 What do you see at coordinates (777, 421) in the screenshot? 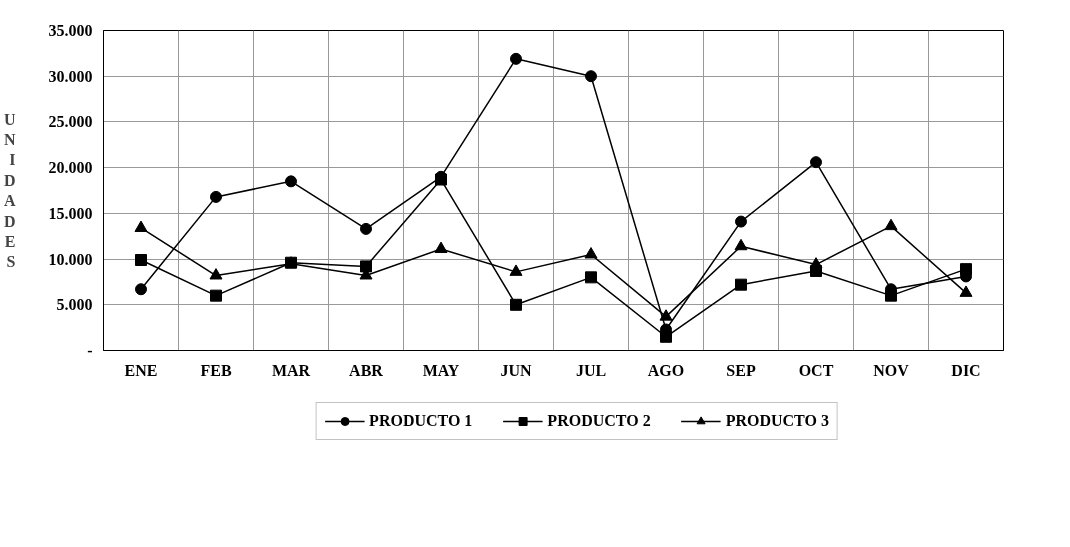
I see `legend-label: PRODUCTO 3` at bounding box center [777, 421].